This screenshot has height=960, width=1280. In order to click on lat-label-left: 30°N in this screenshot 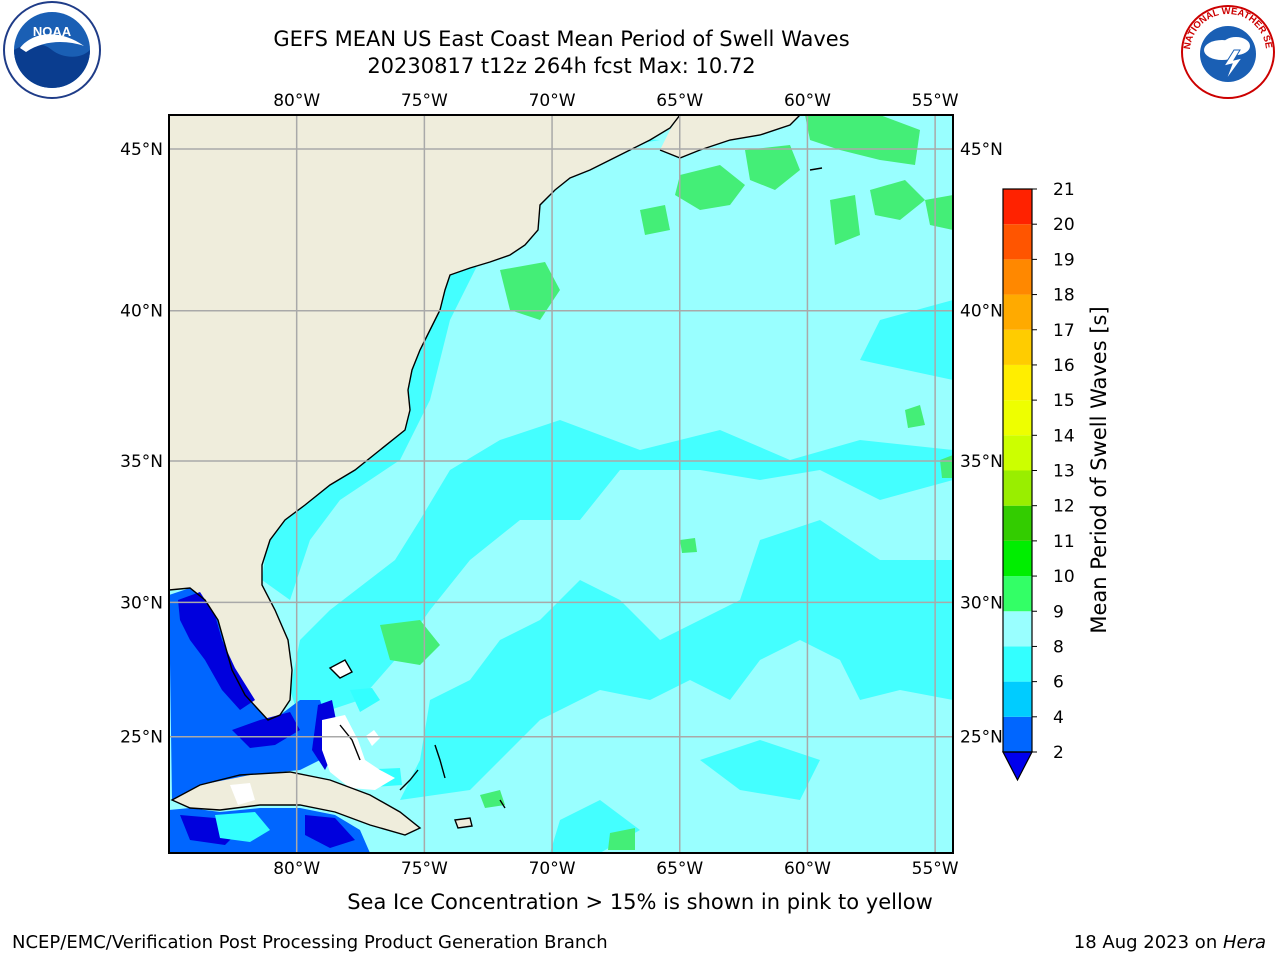, I will do `click(141, 603)`.